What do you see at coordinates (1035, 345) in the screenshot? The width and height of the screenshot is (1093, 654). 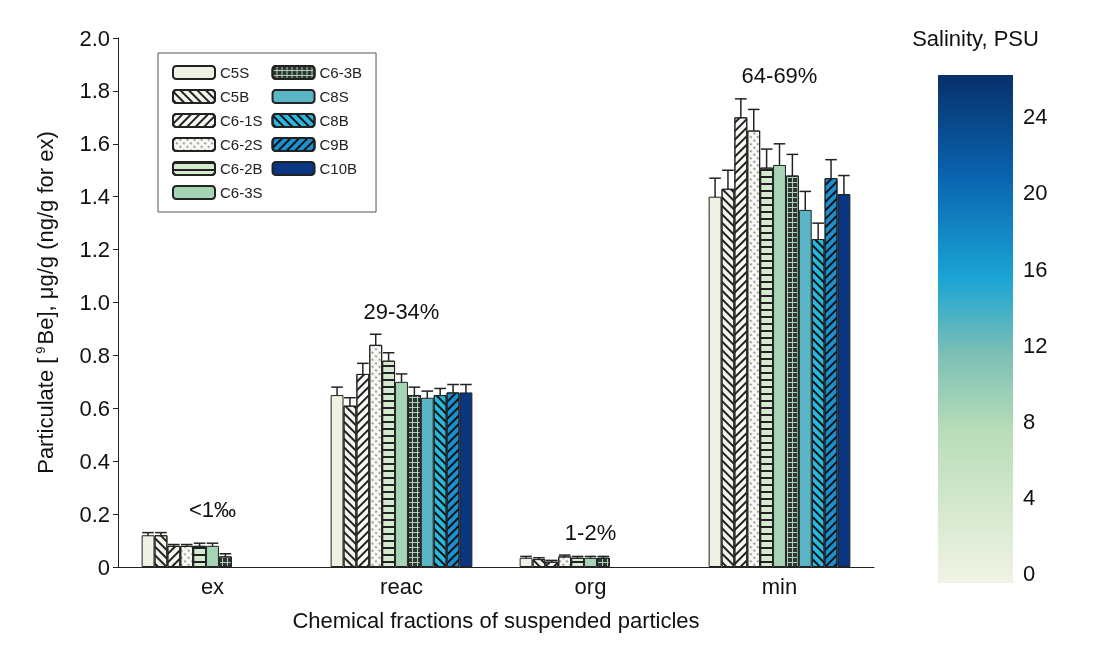 I see `color-bar-label: 12` at bounding box center [1035, 345].